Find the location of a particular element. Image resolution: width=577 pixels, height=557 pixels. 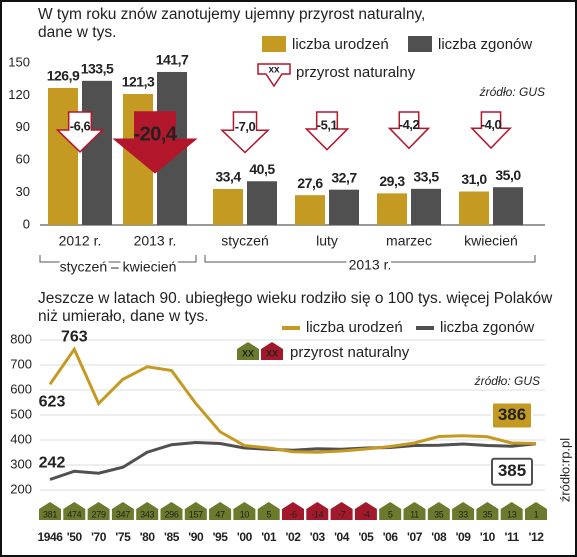

x-tick-label: '00 is located at coordinates (245, 537).